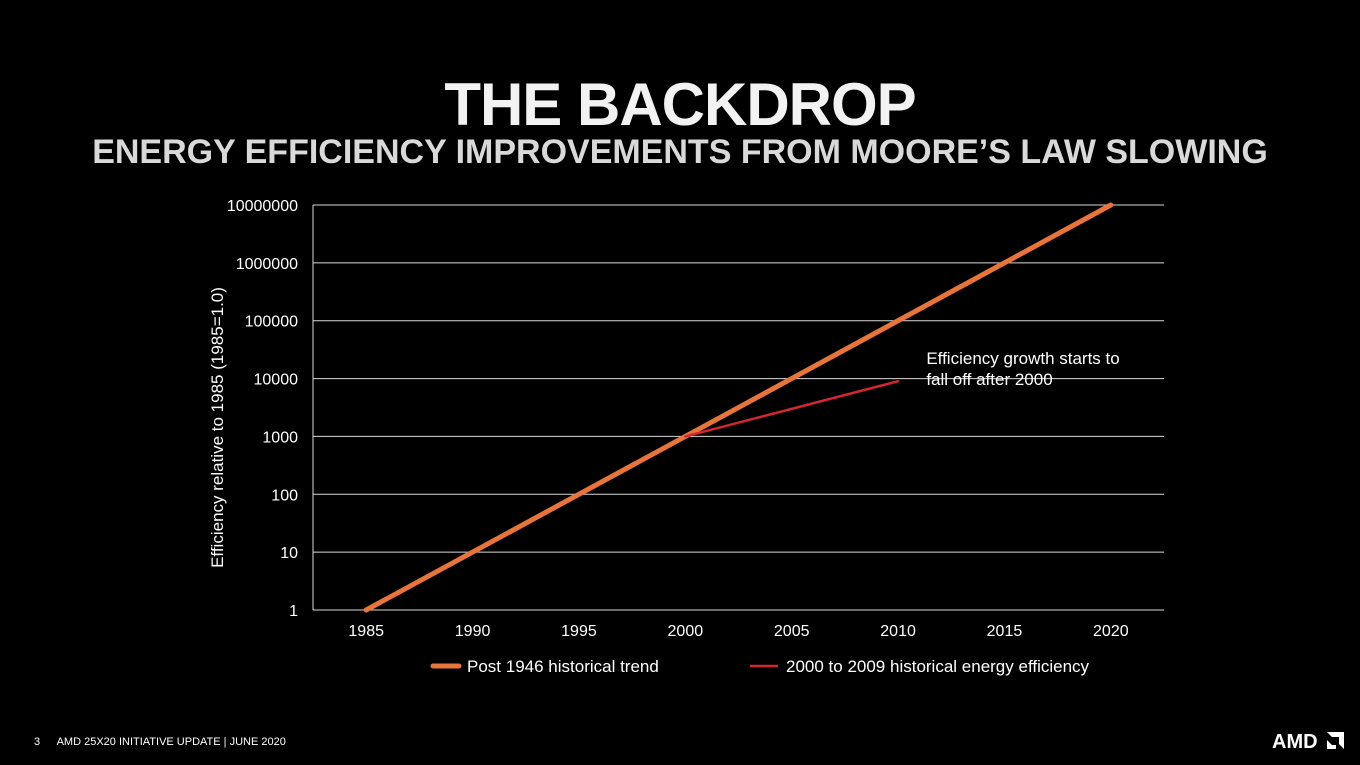 The width and height of the screenshot is (1360, 765). Describe the element at coordinates (473, 631) in the screenshot. I see `x-tick-1990: 1990` at that location.